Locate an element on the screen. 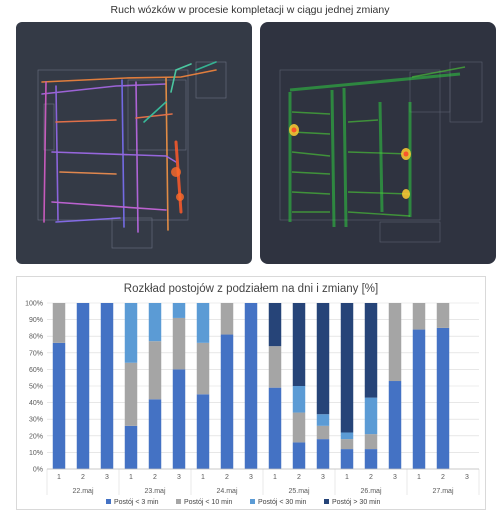  y-tick-label: 0% is located at coordinates (38, 470).